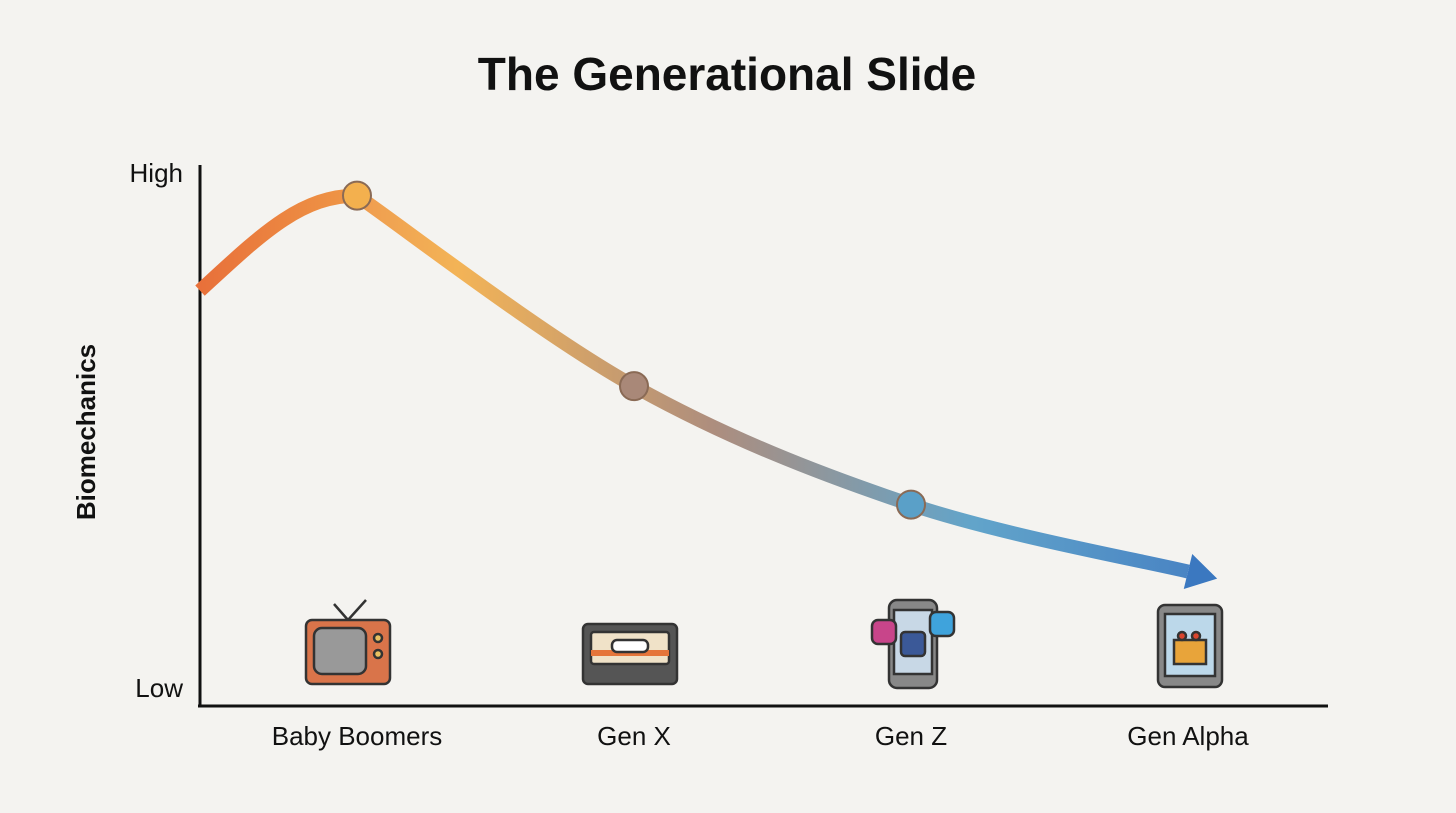 The width and height of the screenshot is (1456, 813). I want to click on chart-title: The Generational Slide, so click(727, 74).